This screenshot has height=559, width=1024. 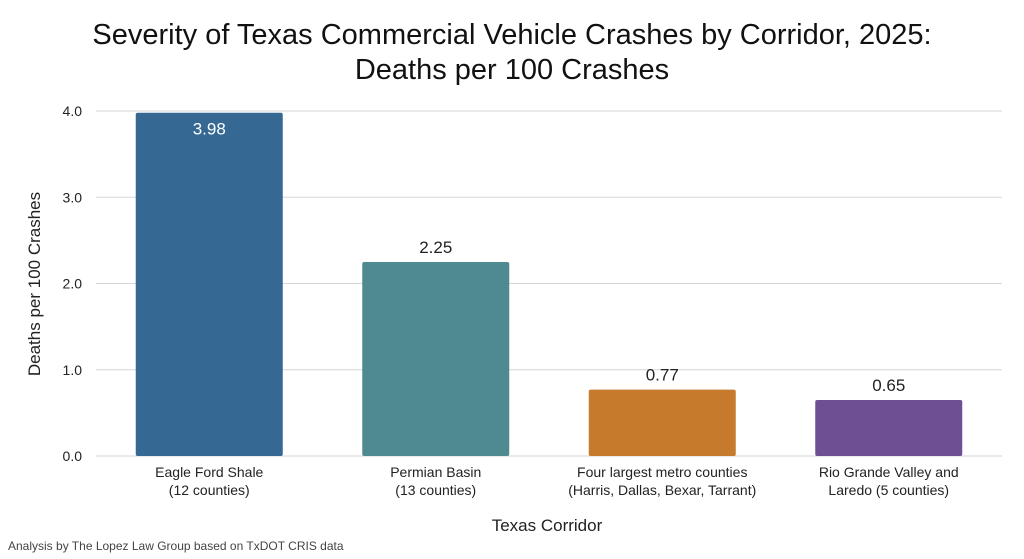 What do you see at coordinates (209, 490) in the screenshot?
I see `x-tick-label: (12 counties)` at bounding box center [209, 490].